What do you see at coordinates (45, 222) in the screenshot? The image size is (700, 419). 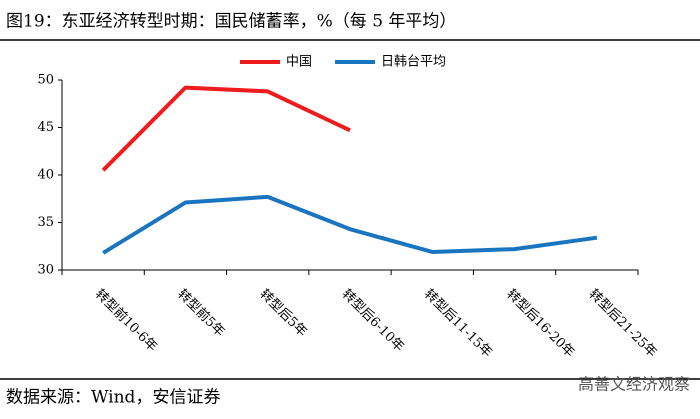 I see `y-tick-label: 35` at bounding box center [45, 222].